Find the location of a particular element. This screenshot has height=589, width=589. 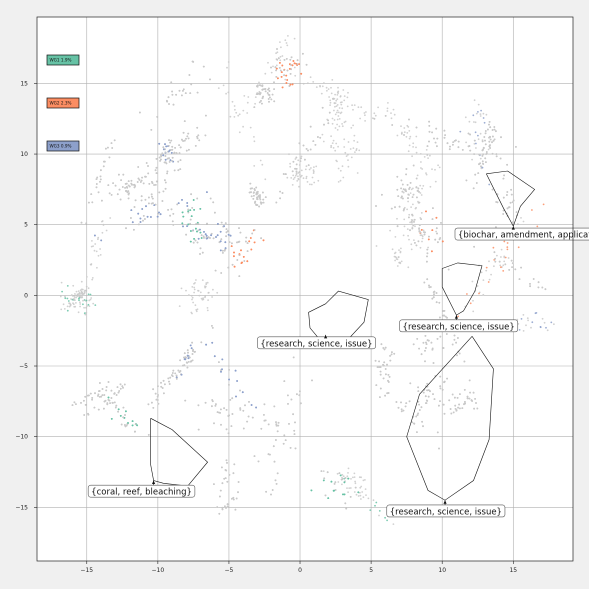

annotation-text: {biochar, amendment, application} is located at coordinates (523, 236).